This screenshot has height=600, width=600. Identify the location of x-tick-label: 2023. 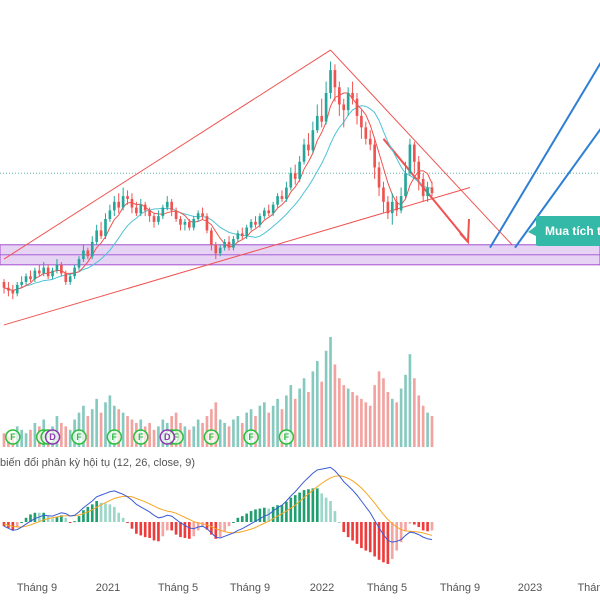
(530, 588).